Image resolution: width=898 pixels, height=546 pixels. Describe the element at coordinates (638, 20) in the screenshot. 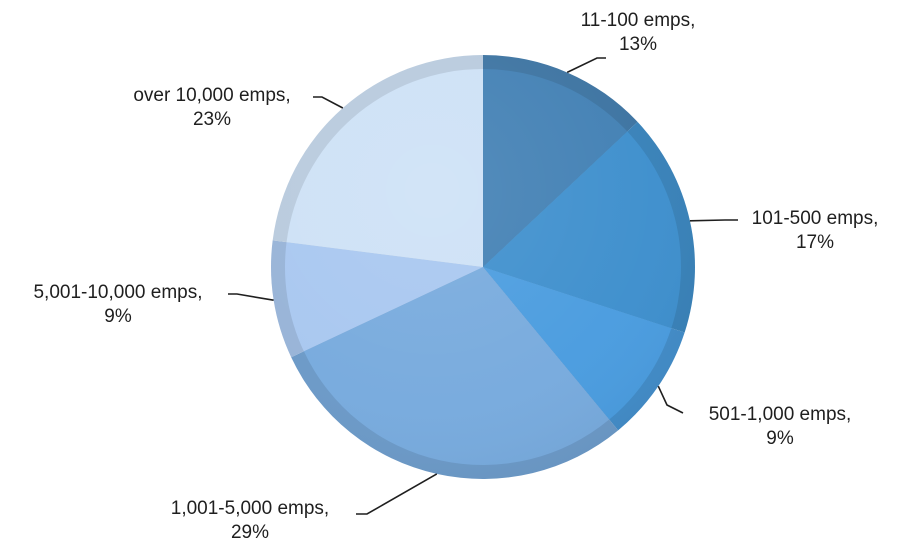

I see `label-11-100-category: 11-100 emps,` at that location.